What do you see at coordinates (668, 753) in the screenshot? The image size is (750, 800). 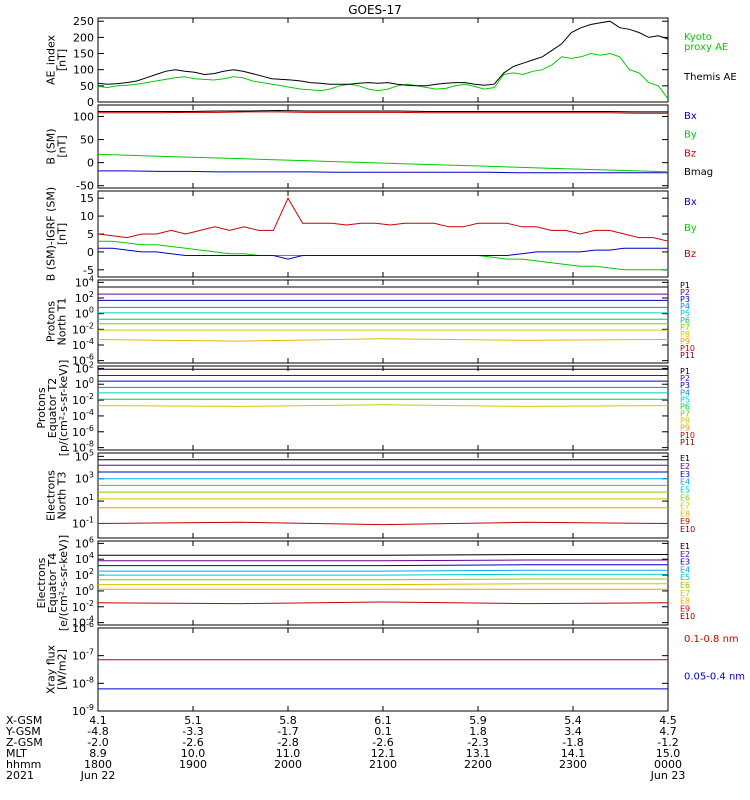 I see `footer-value: 15.0` at bounding box center [668, 753].